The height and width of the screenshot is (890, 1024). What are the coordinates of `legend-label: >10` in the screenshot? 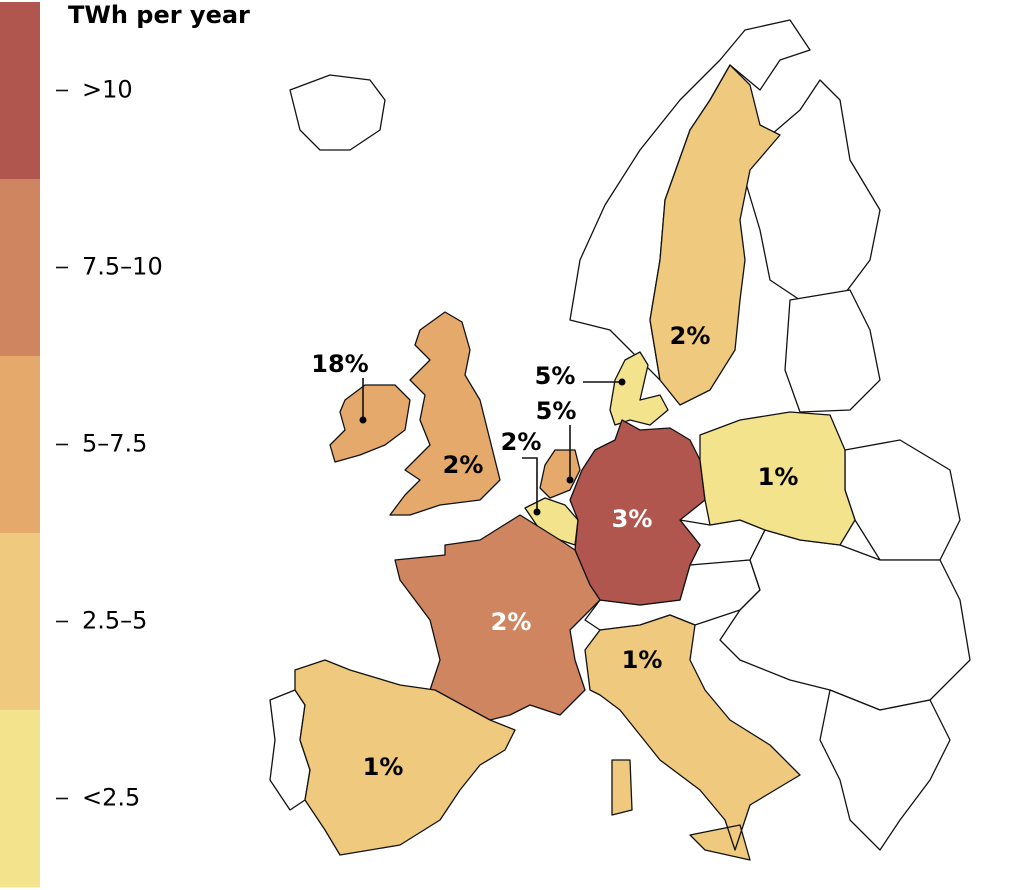 It's located at (107, 90).